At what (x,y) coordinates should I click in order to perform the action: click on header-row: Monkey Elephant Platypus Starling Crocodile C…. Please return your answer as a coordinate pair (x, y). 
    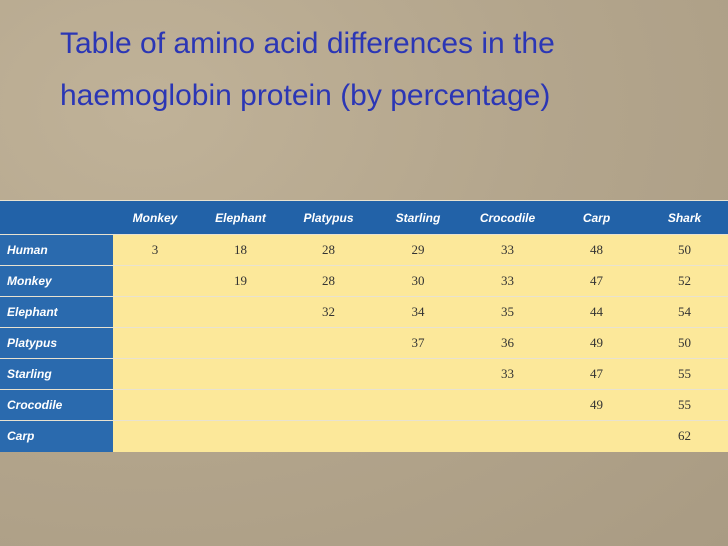
    Looking at the image, I should click on (364, 217).